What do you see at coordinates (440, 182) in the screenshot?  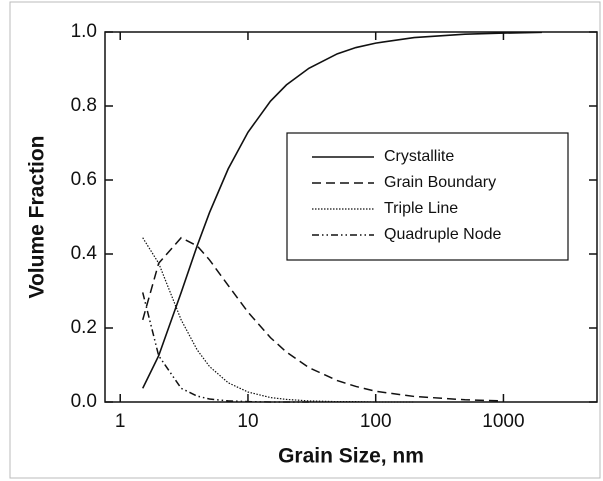 I see `legend-label: Grain Boundary` at bounding box center [440, 182].